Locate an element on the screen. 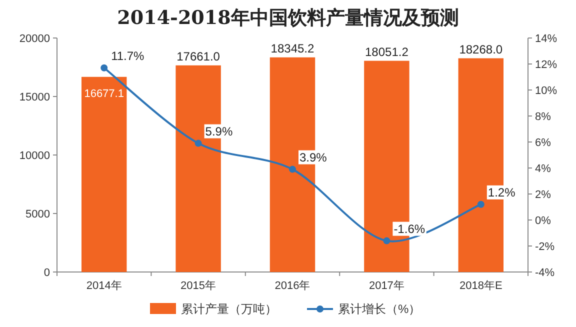  y-tick-label: 15000 is located at coordinates (34, 98).